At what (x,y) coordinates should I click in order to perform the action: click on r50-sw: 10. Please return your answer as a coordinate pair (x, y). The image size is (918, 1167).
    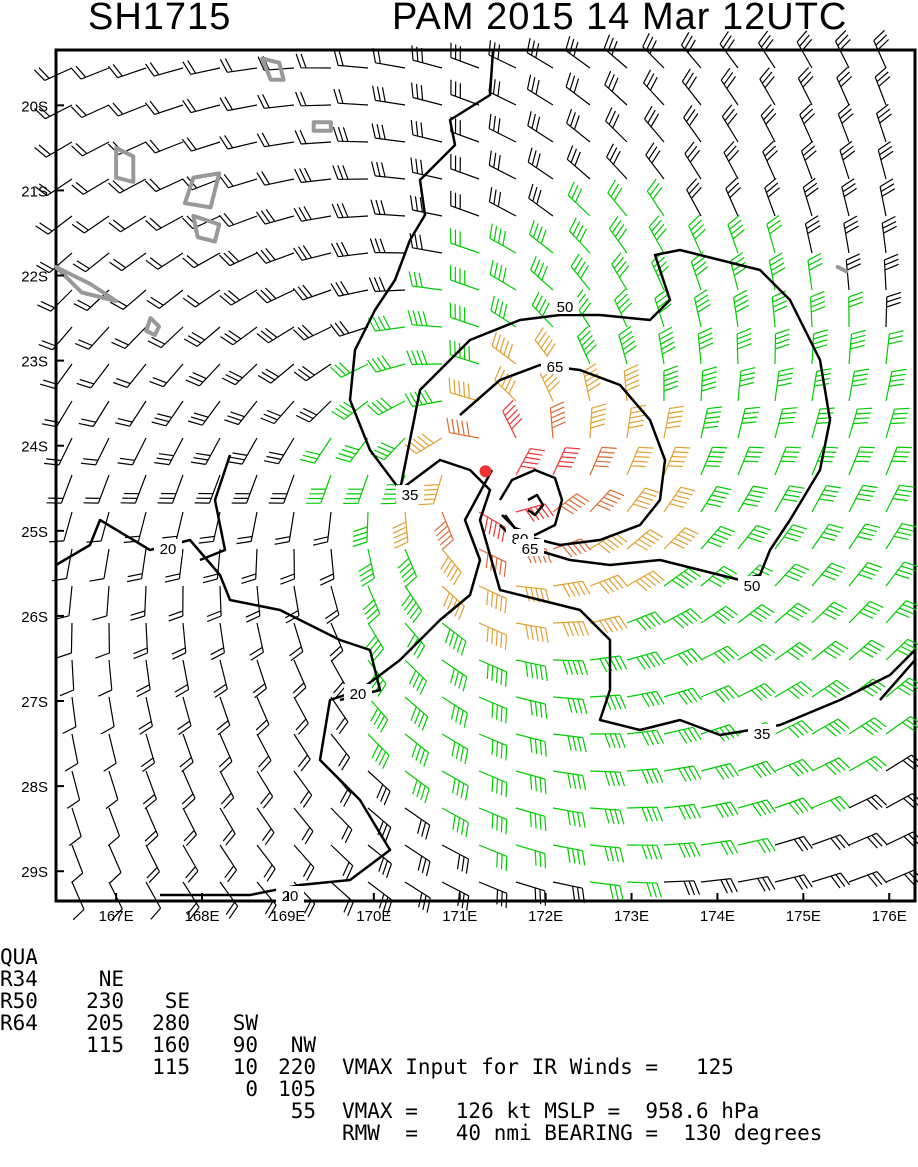
    Looking at the image, I should click on (245, 1067).